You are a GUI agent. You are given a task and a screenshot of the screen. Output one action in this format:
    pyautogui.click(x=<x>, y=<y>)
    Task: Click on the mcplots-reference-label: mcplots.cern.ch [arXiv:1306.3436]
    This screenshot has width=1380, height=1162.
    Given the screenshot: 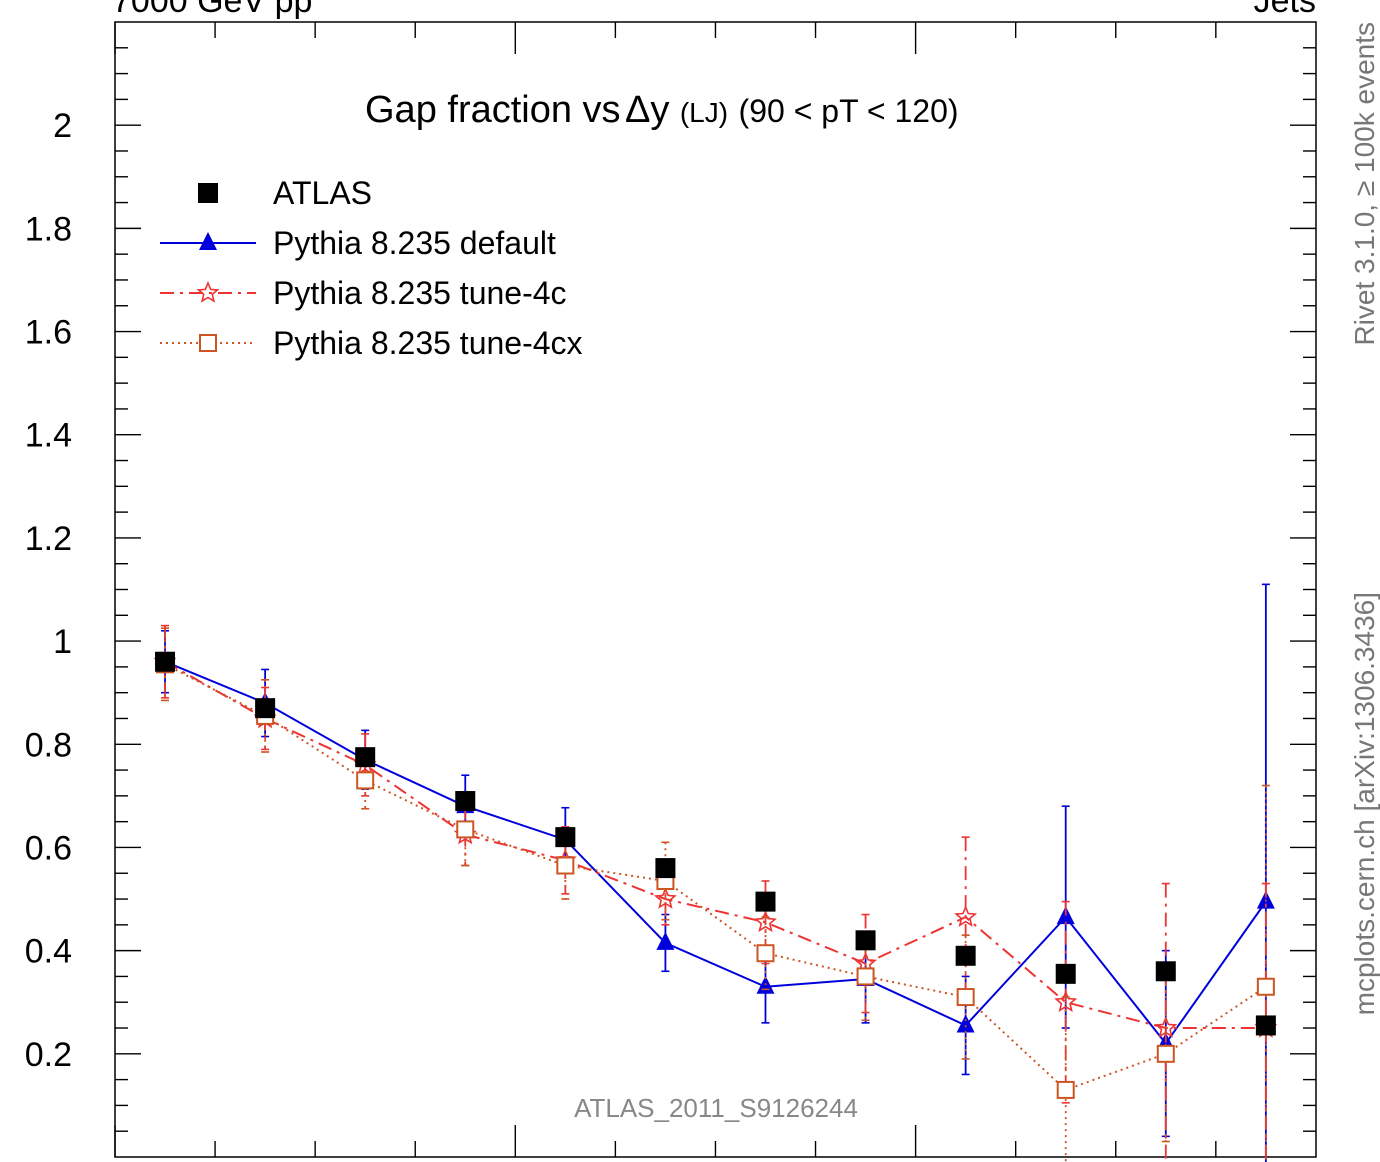 What is the action you would take?
    pyautogui.click(x=1364, y=803)
    